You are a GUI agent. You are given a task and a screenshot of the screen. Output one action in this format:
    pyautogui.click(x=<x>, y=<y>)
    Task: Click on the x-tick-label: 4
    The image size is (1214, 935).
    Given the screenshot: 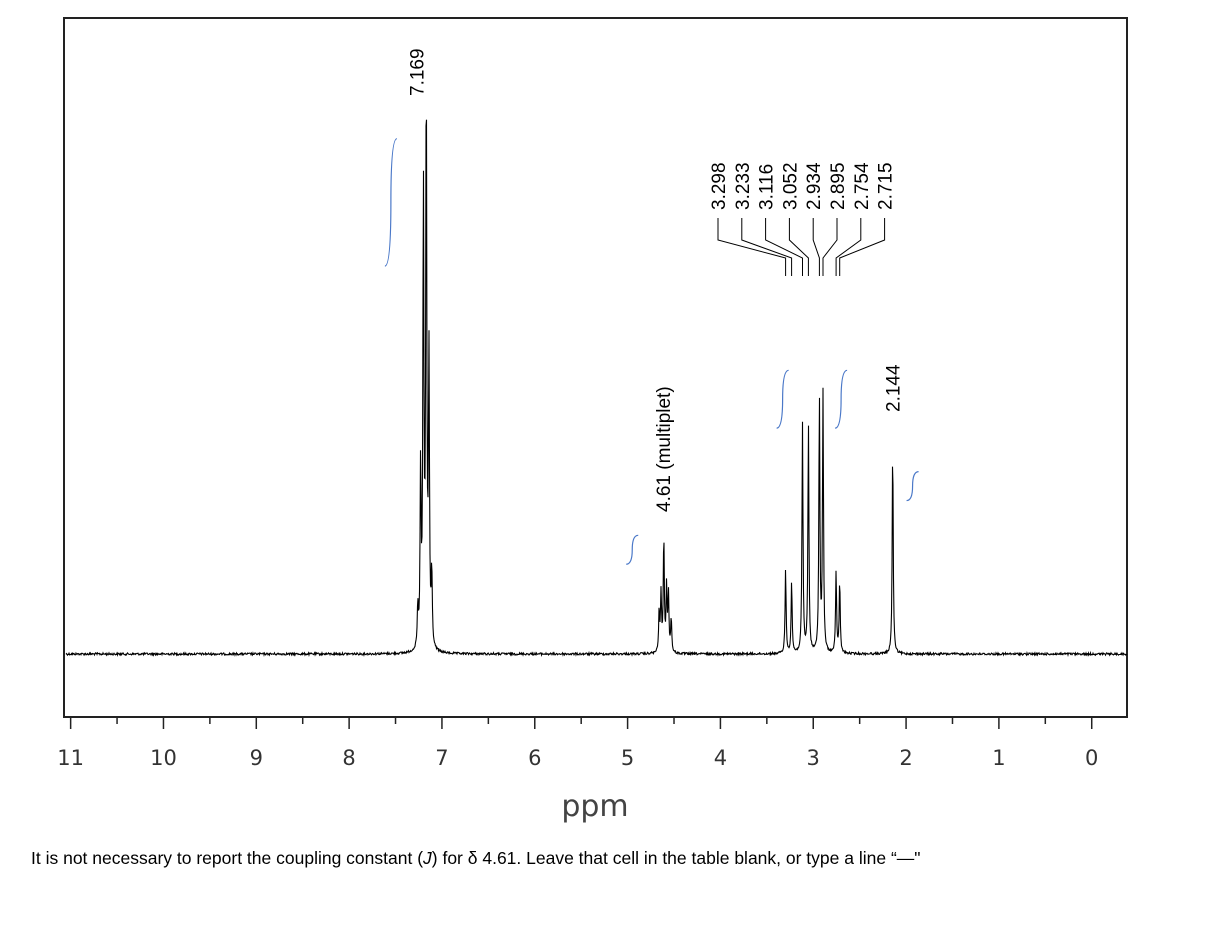 What is the action you would take?
    pyautogui.click(x=720, y=758)
    